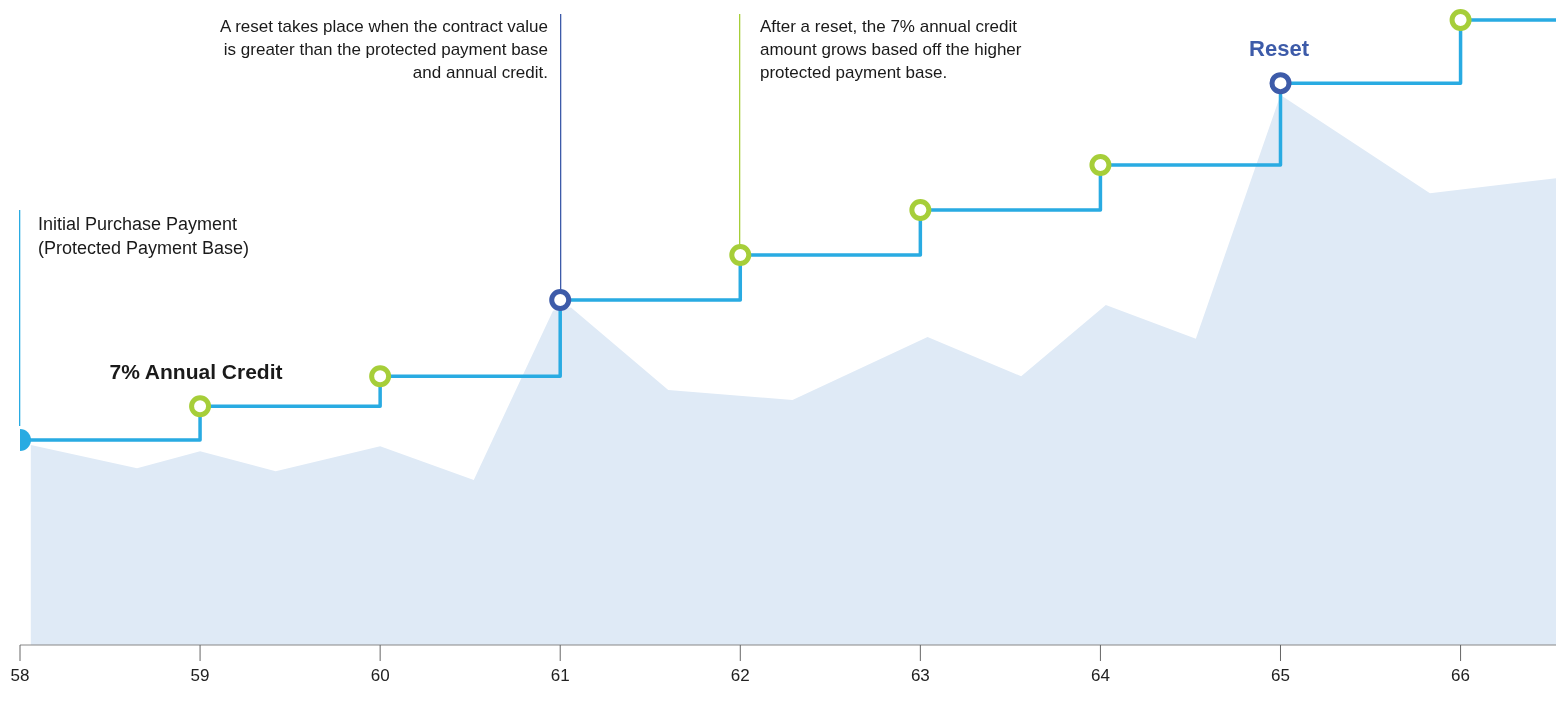  I want to click on x-tick-label: 60, so click(380, 676).